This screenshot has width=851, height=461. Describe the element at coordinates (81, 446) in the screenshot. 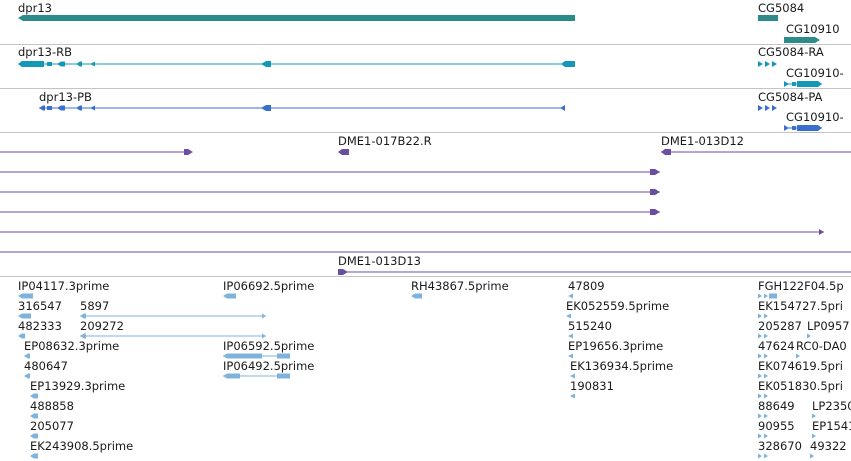

I see `est-label: EK243908.5prime` at that location.